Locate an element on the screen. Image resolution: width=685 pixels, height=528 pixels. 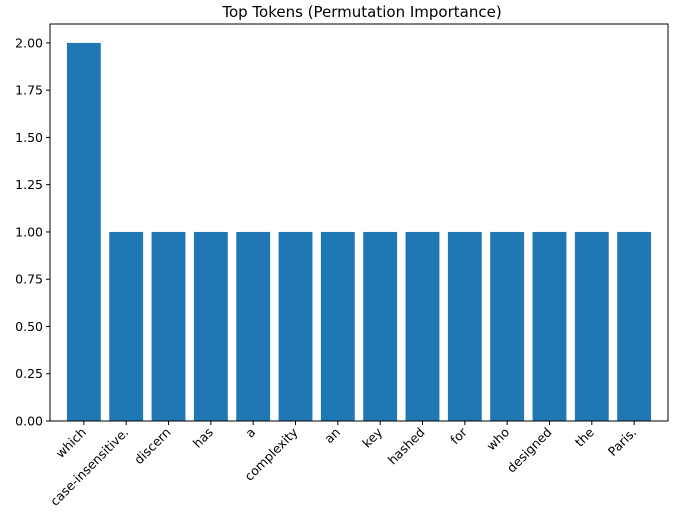
x-tick-label: has is located at coordinates (203, 438).